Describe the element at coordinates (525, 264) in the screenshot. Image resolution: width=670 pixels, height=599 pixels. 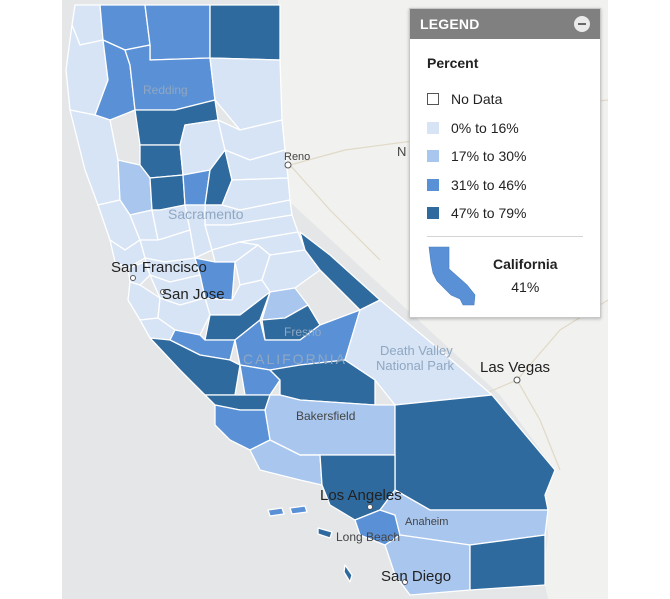
I see `state-name: California` at that location.